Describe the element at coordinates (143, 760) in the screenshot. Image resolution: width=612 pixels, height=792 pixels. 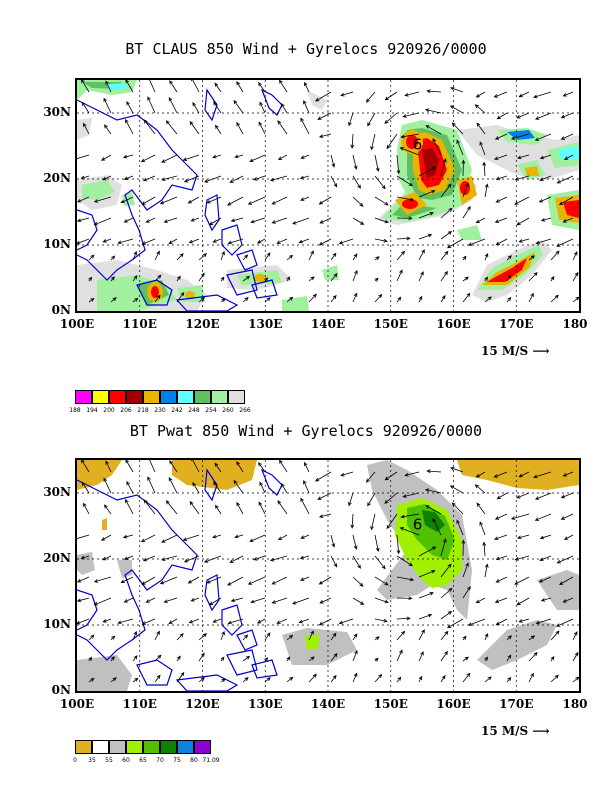
I see `colorbar-tick-label: 65` at that location.